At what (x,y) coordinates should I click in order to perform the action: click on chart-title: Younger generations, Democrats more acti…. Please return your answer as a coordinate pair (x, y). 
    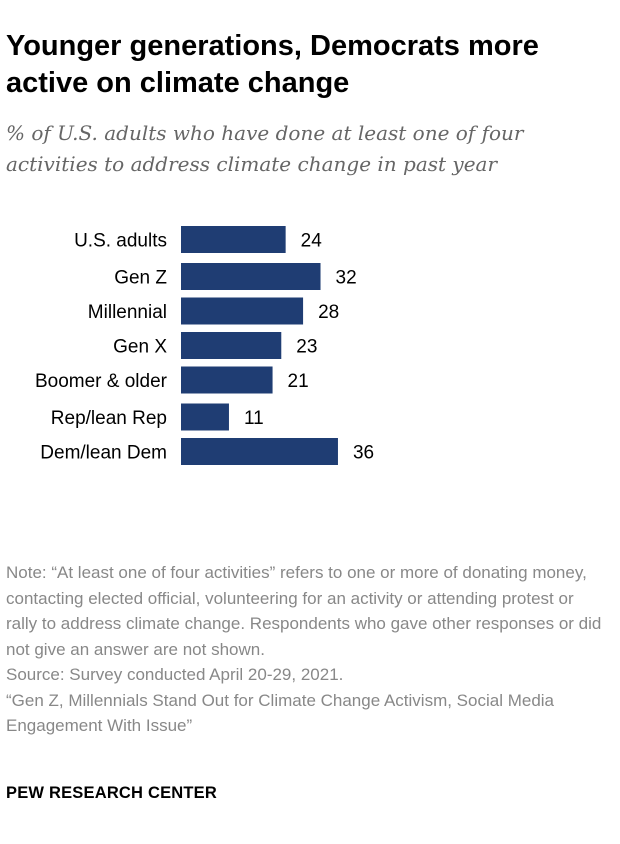
    Looking at the image, I should click on (272, 64).